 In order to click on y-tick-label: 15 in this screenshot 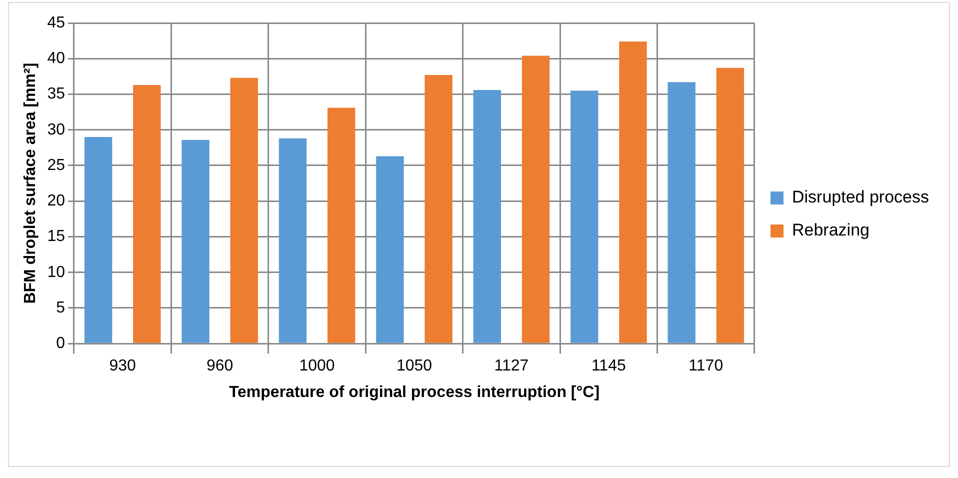, I will do `click(56, 237)`.